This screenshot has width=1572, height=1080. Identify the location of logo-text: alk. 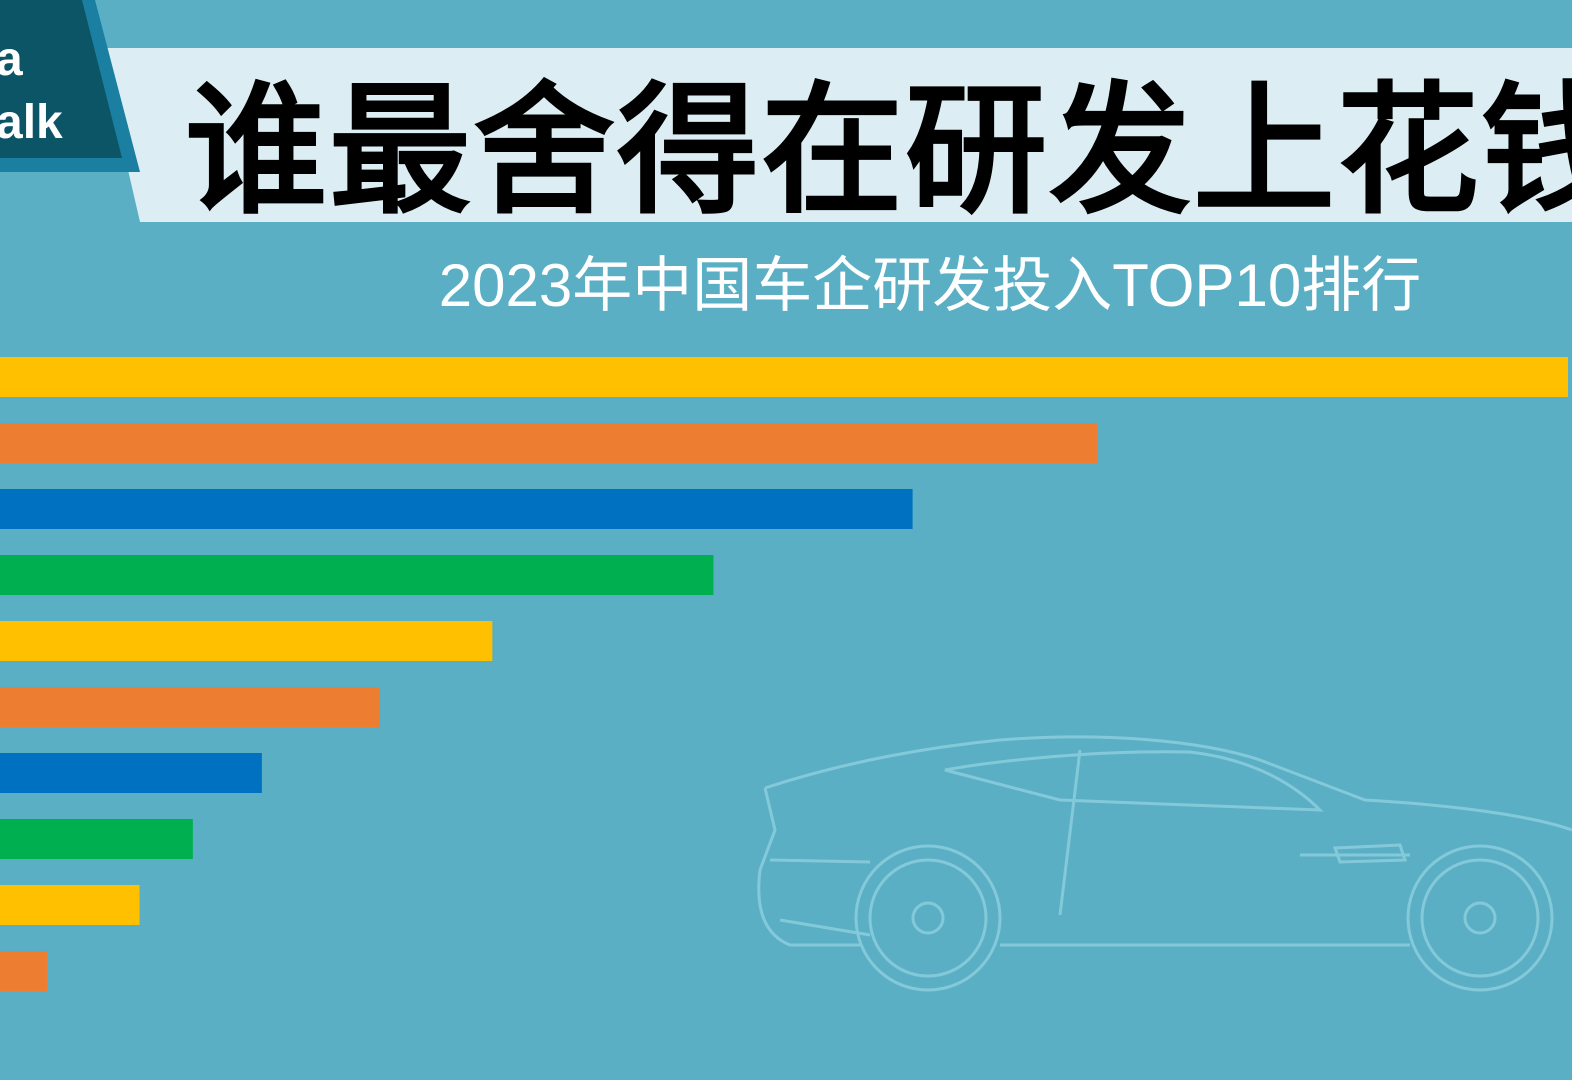
(31, 122).